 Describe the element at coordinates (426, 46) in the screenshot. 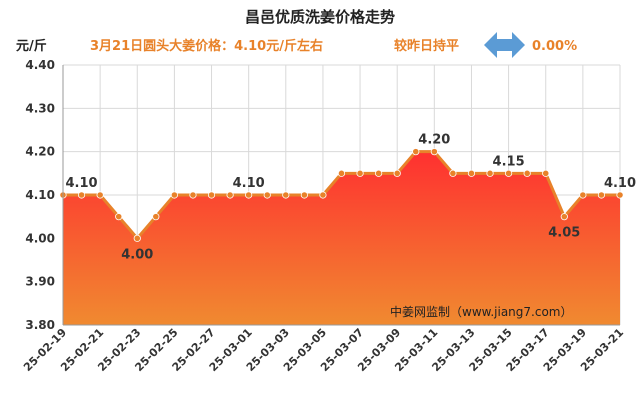

I see `change-text: 较昨日持平` at that location.